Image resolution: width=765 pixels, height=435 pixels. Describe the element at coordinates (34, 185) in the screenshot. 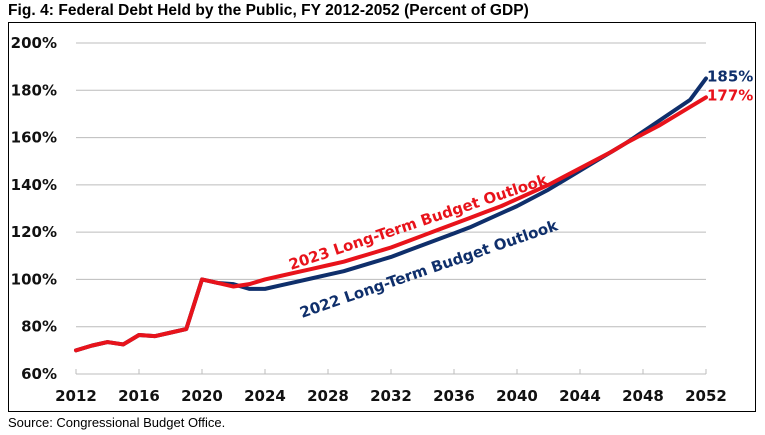

I see `y-tick-label: 140%` at that location.